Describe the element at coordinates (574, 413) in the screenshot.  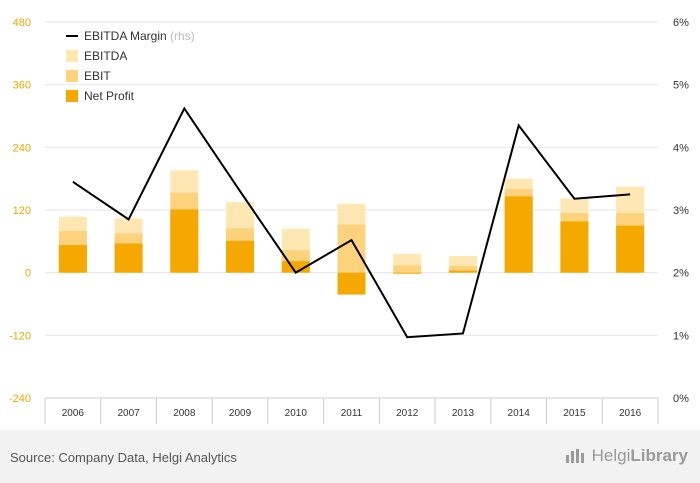
I see `x-tick-label: 2015` at that location.